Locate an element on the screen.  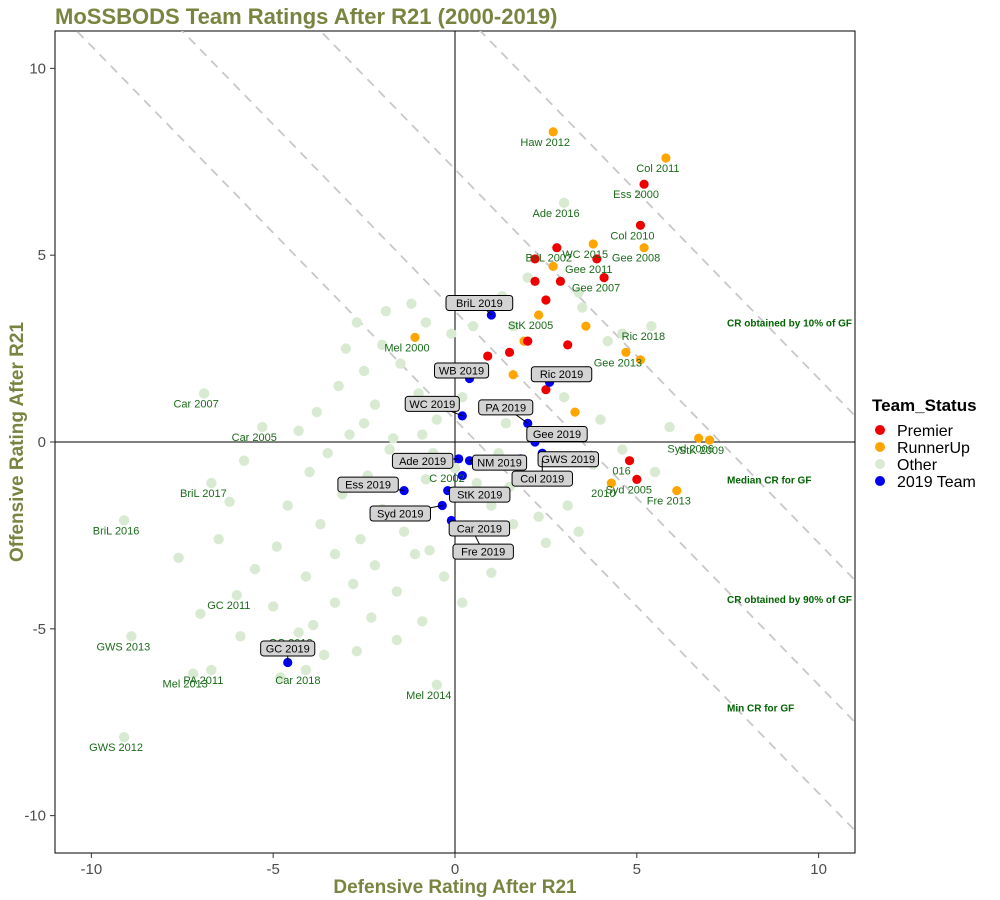
team-label-text: BriL 2019 is located at coordinates (479, 304).